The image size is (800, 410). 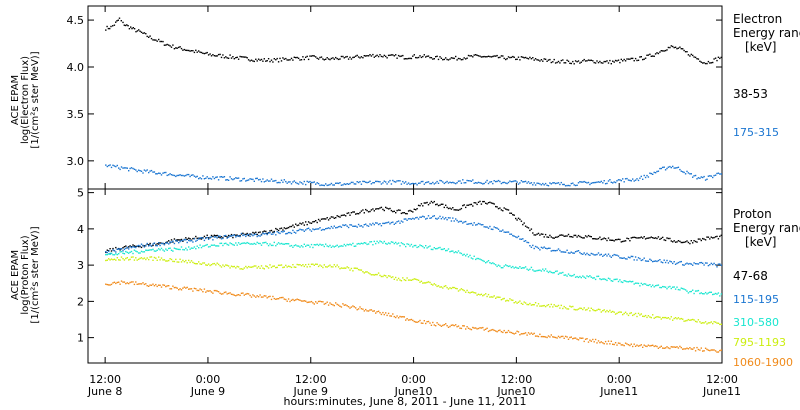 I want to click on x-tick-date: June10, so click(x=413, y=391).